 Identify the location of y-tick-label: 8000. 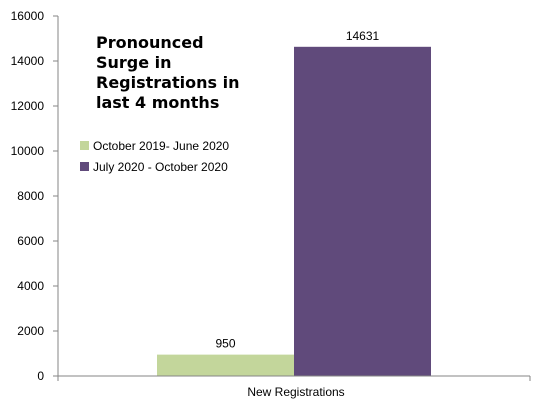
(30, 196).